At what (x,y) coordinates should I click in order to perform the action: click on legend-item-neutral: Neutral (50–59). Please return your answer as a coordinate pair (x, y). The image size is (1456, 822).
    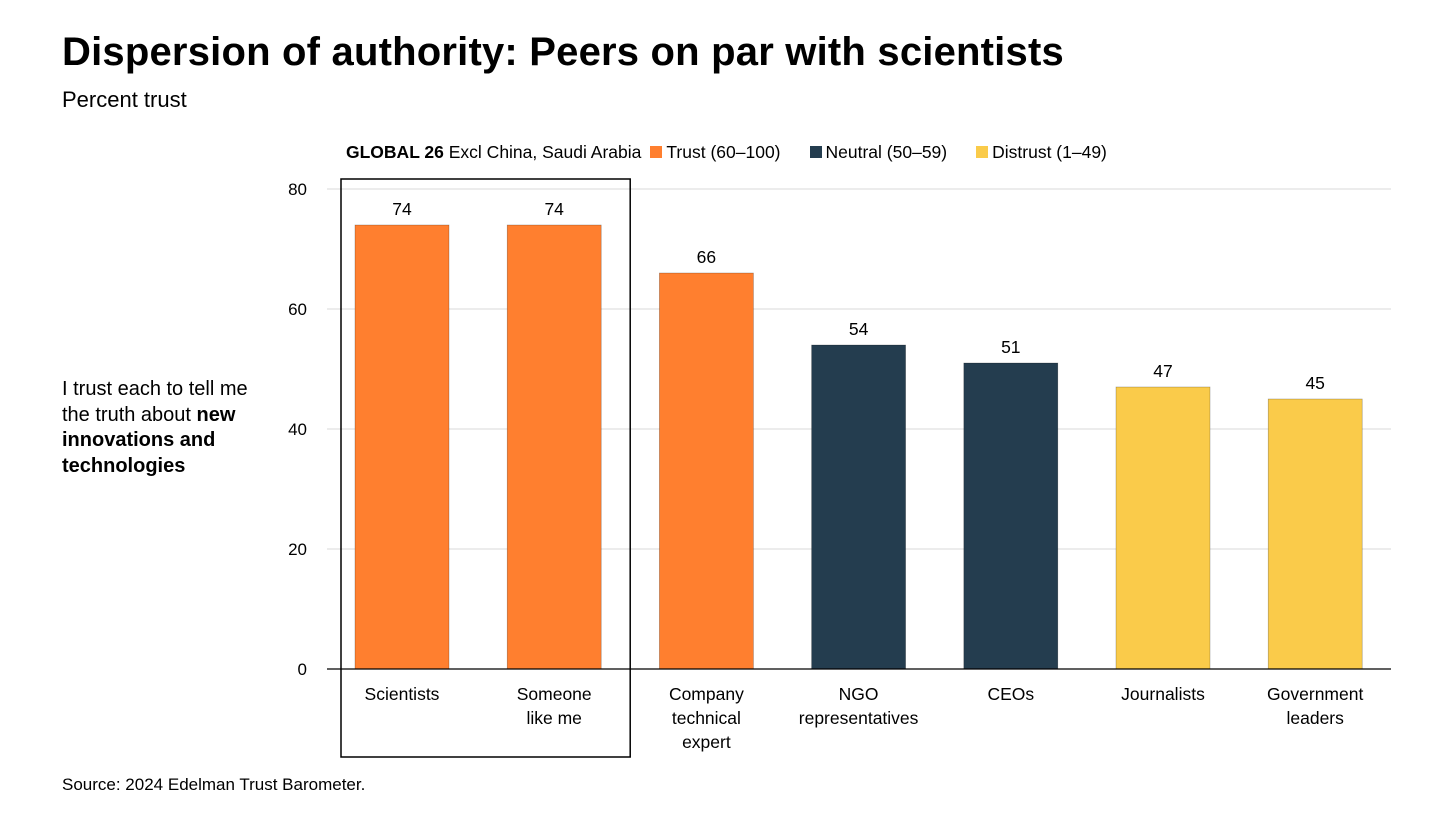
    Looking at the image, I should click on (878, 152).